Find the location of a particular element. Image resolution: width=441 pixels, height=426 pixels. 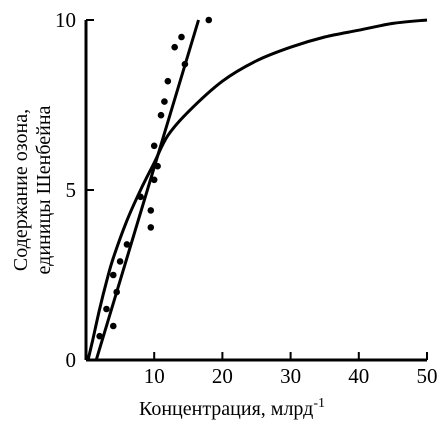

y-axis-title-line-1: Содержание озона, is located at coordinates (21, 190).